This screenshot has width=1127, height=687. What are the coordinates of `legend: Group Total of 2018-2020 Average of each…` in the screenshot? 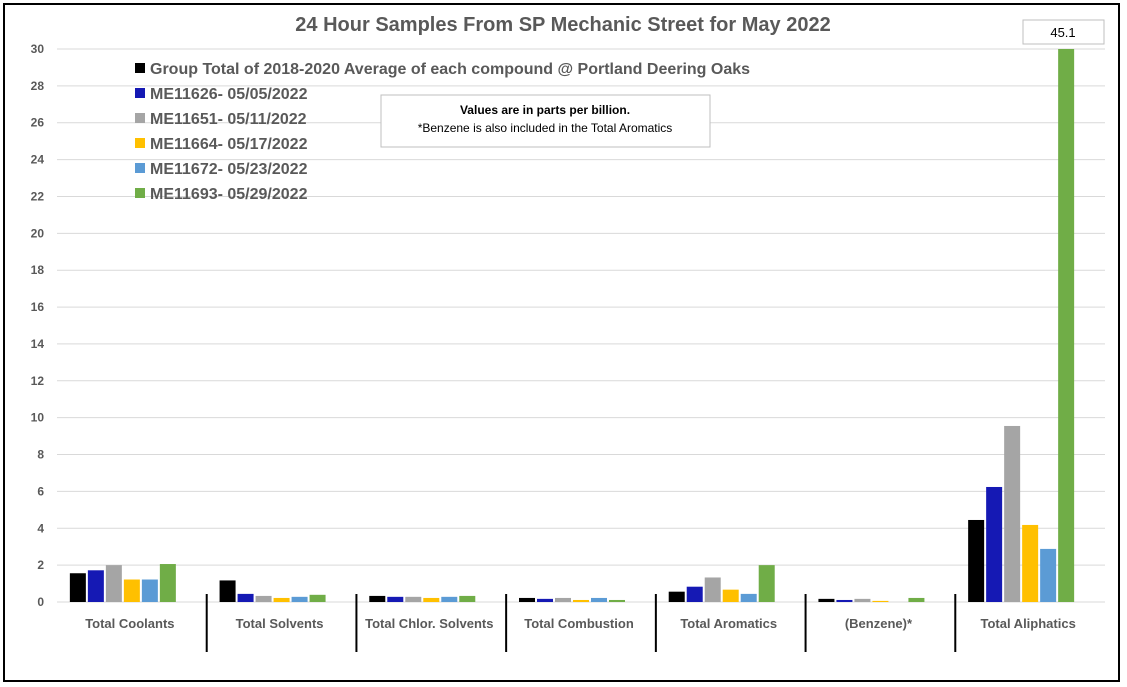 It's located at (442, 132).